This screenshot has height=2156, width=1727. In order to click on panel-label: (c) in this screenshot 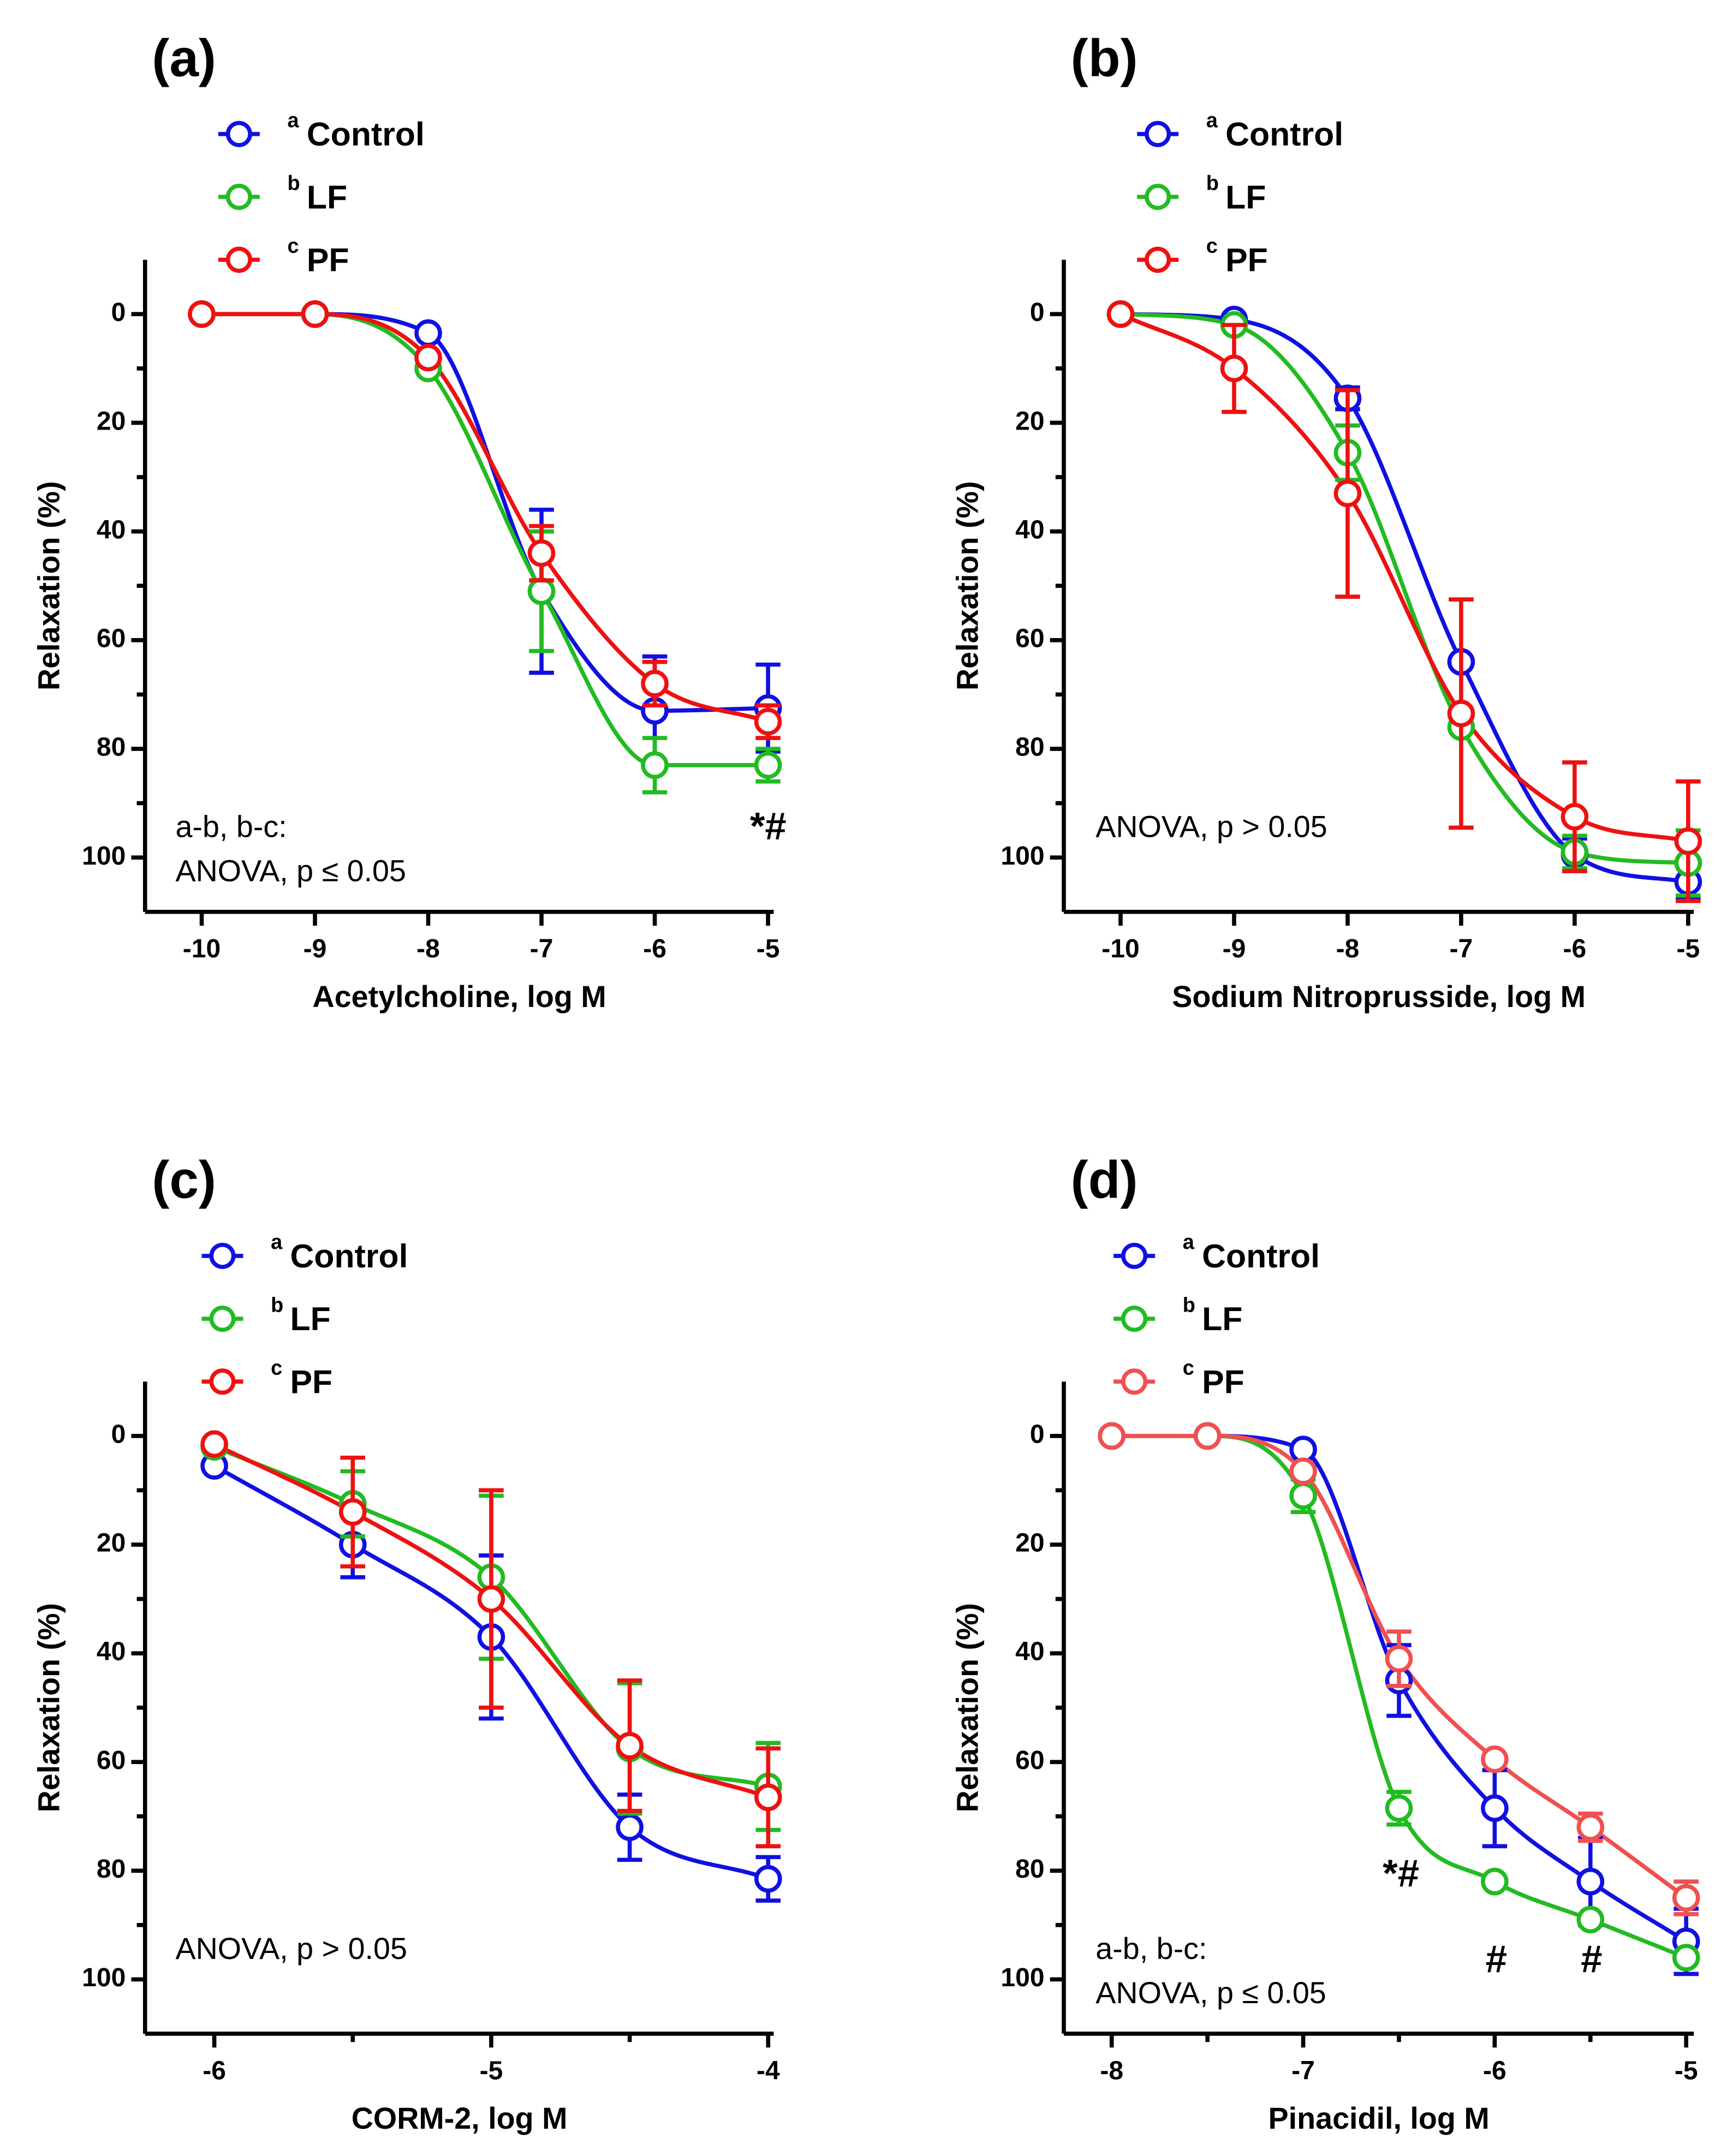, I will do `click(184, 1180)`.